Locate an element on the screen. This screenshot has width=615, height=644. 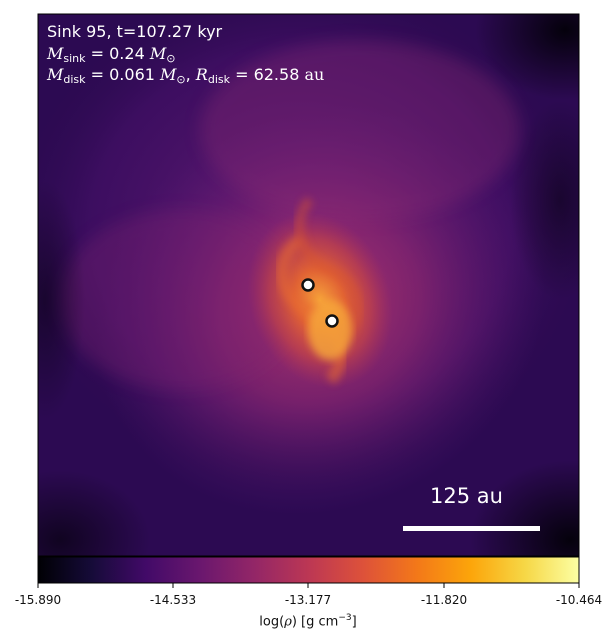
colorbar-tick-label: -15.890 is located at coordinates (38, 600).